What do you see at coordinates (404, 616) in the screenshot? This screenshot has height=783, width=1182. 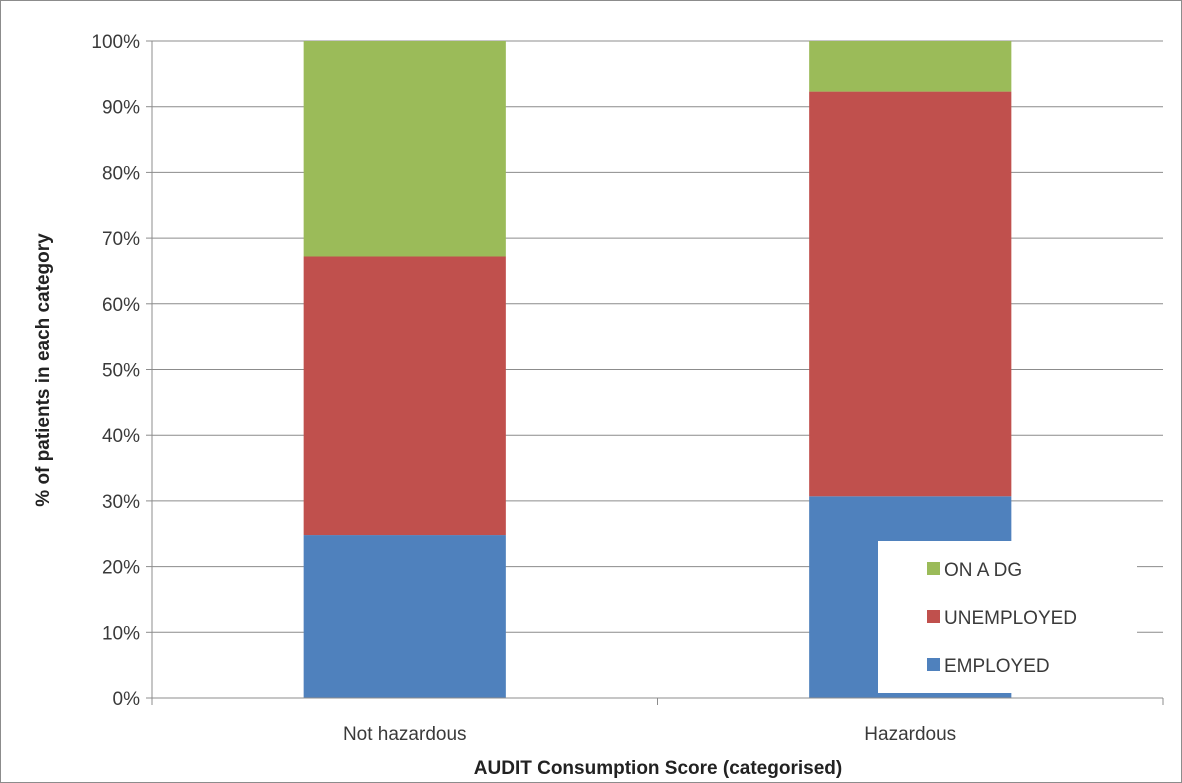 I see `bar-employed-not-hazardous` at bounding box center [404, 616].